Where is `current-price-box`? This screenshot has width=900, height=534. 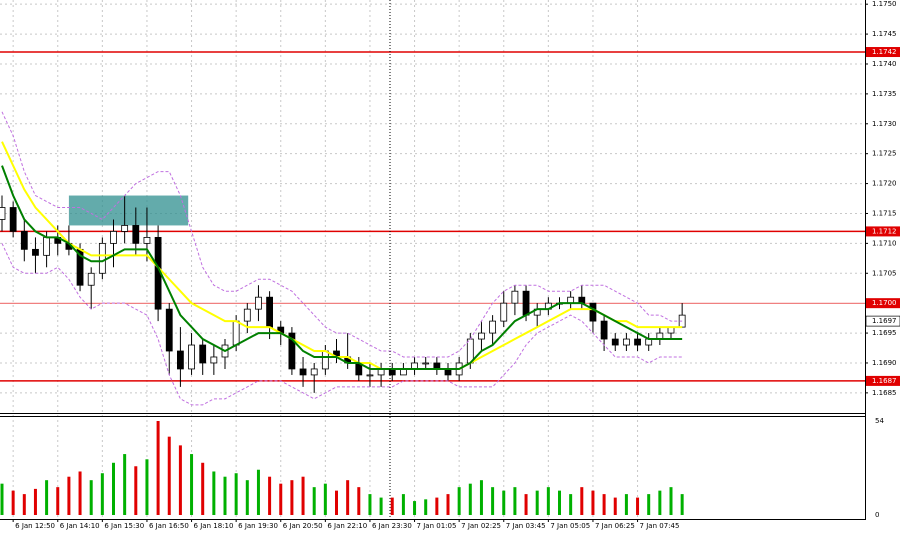
current-price-box is located at coordinates (882, 321).